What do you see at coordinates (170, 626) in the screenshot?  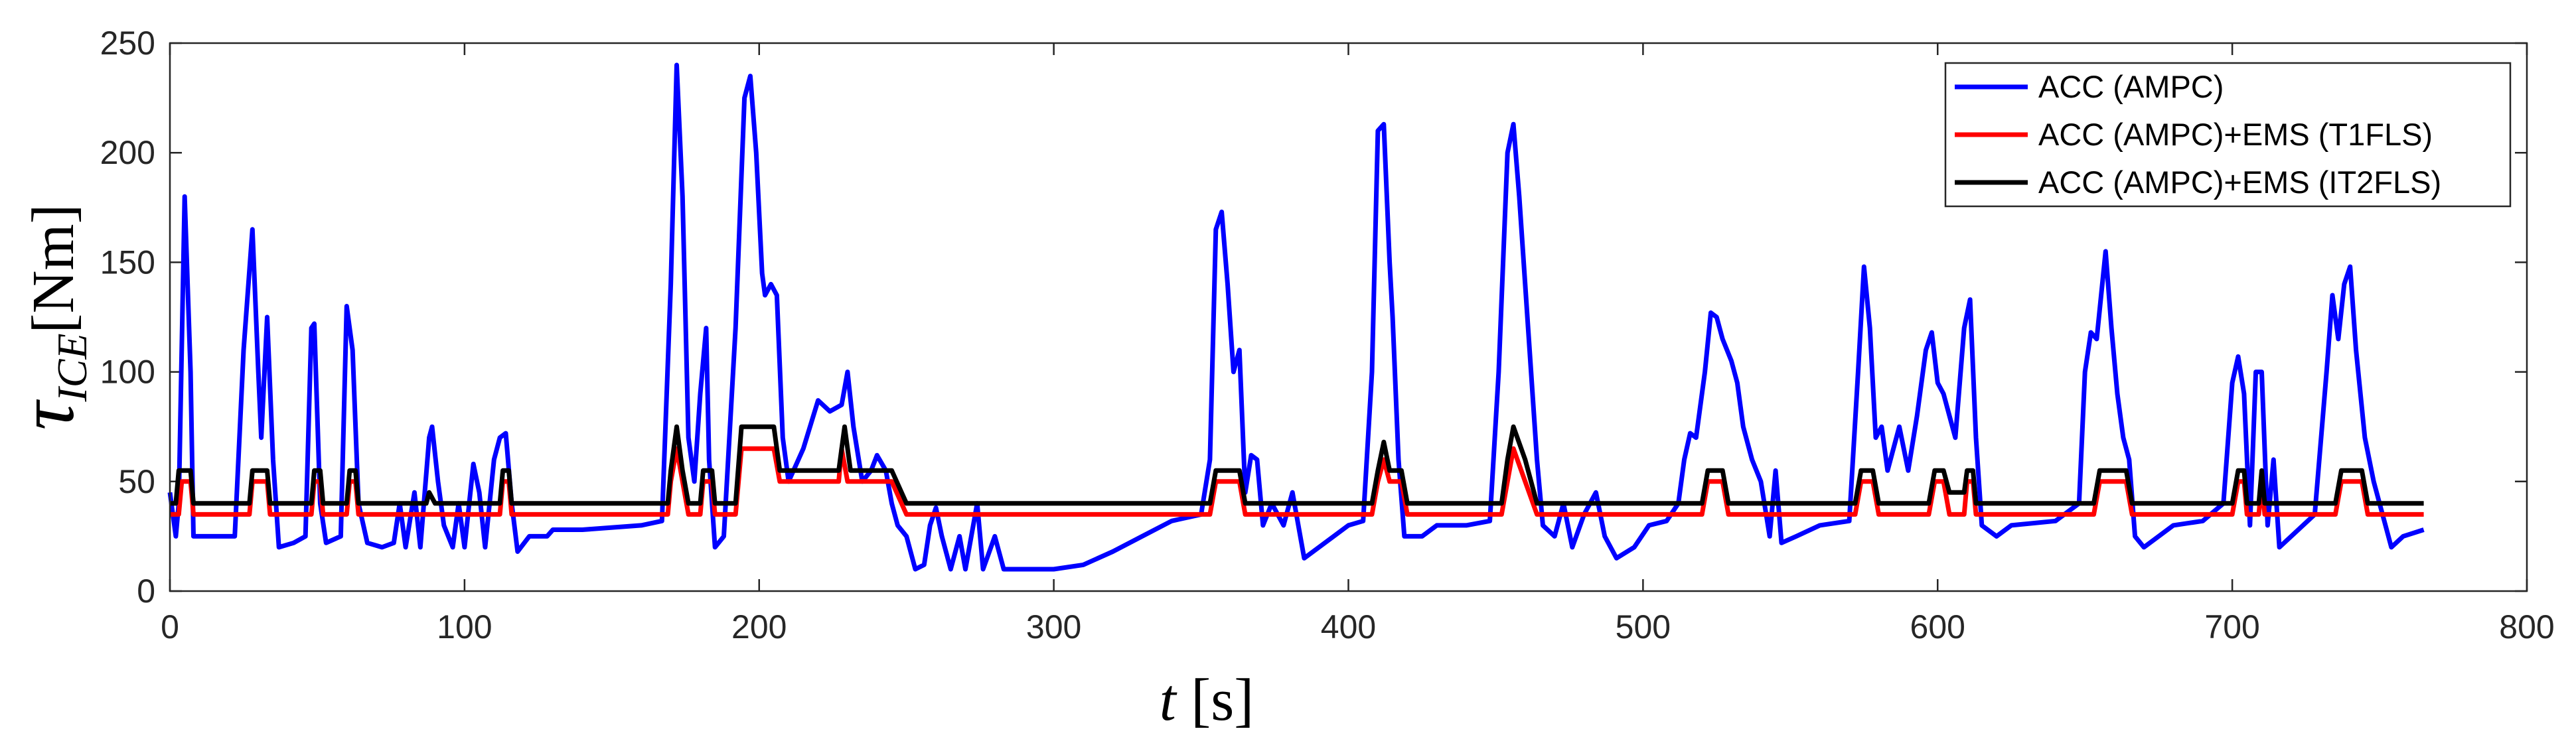 I see `x-tick-label: 0` at bounding box center [170, 626].